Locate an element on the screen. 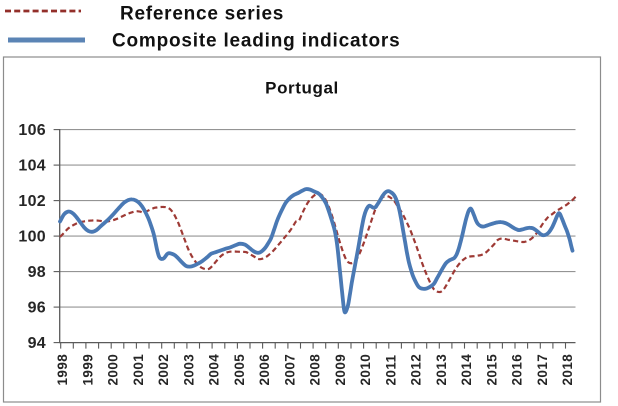 The width and height of the screenshot is (618, 406). svg-text: 2001 is located at coordinates (138, 370).